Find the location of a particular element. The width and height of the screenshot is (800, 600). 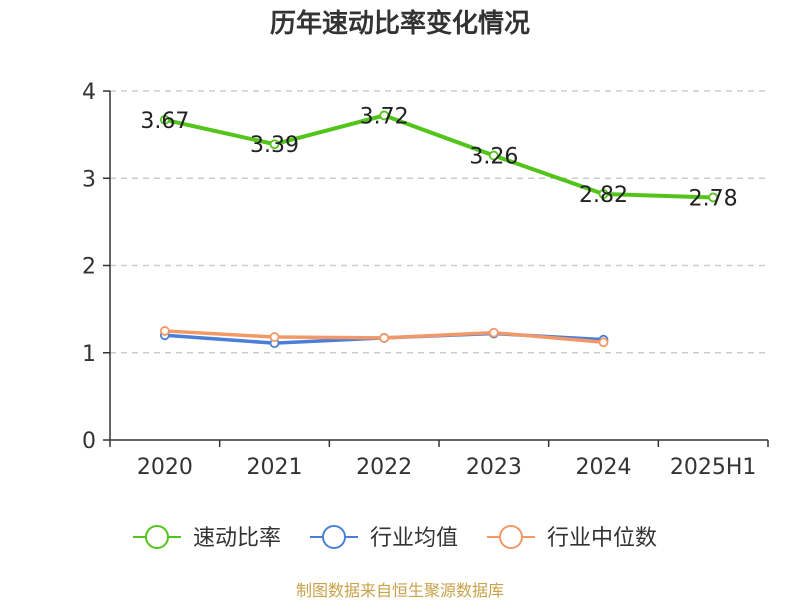

x-tick-label: 2023 is located at coordinates (494, 467).